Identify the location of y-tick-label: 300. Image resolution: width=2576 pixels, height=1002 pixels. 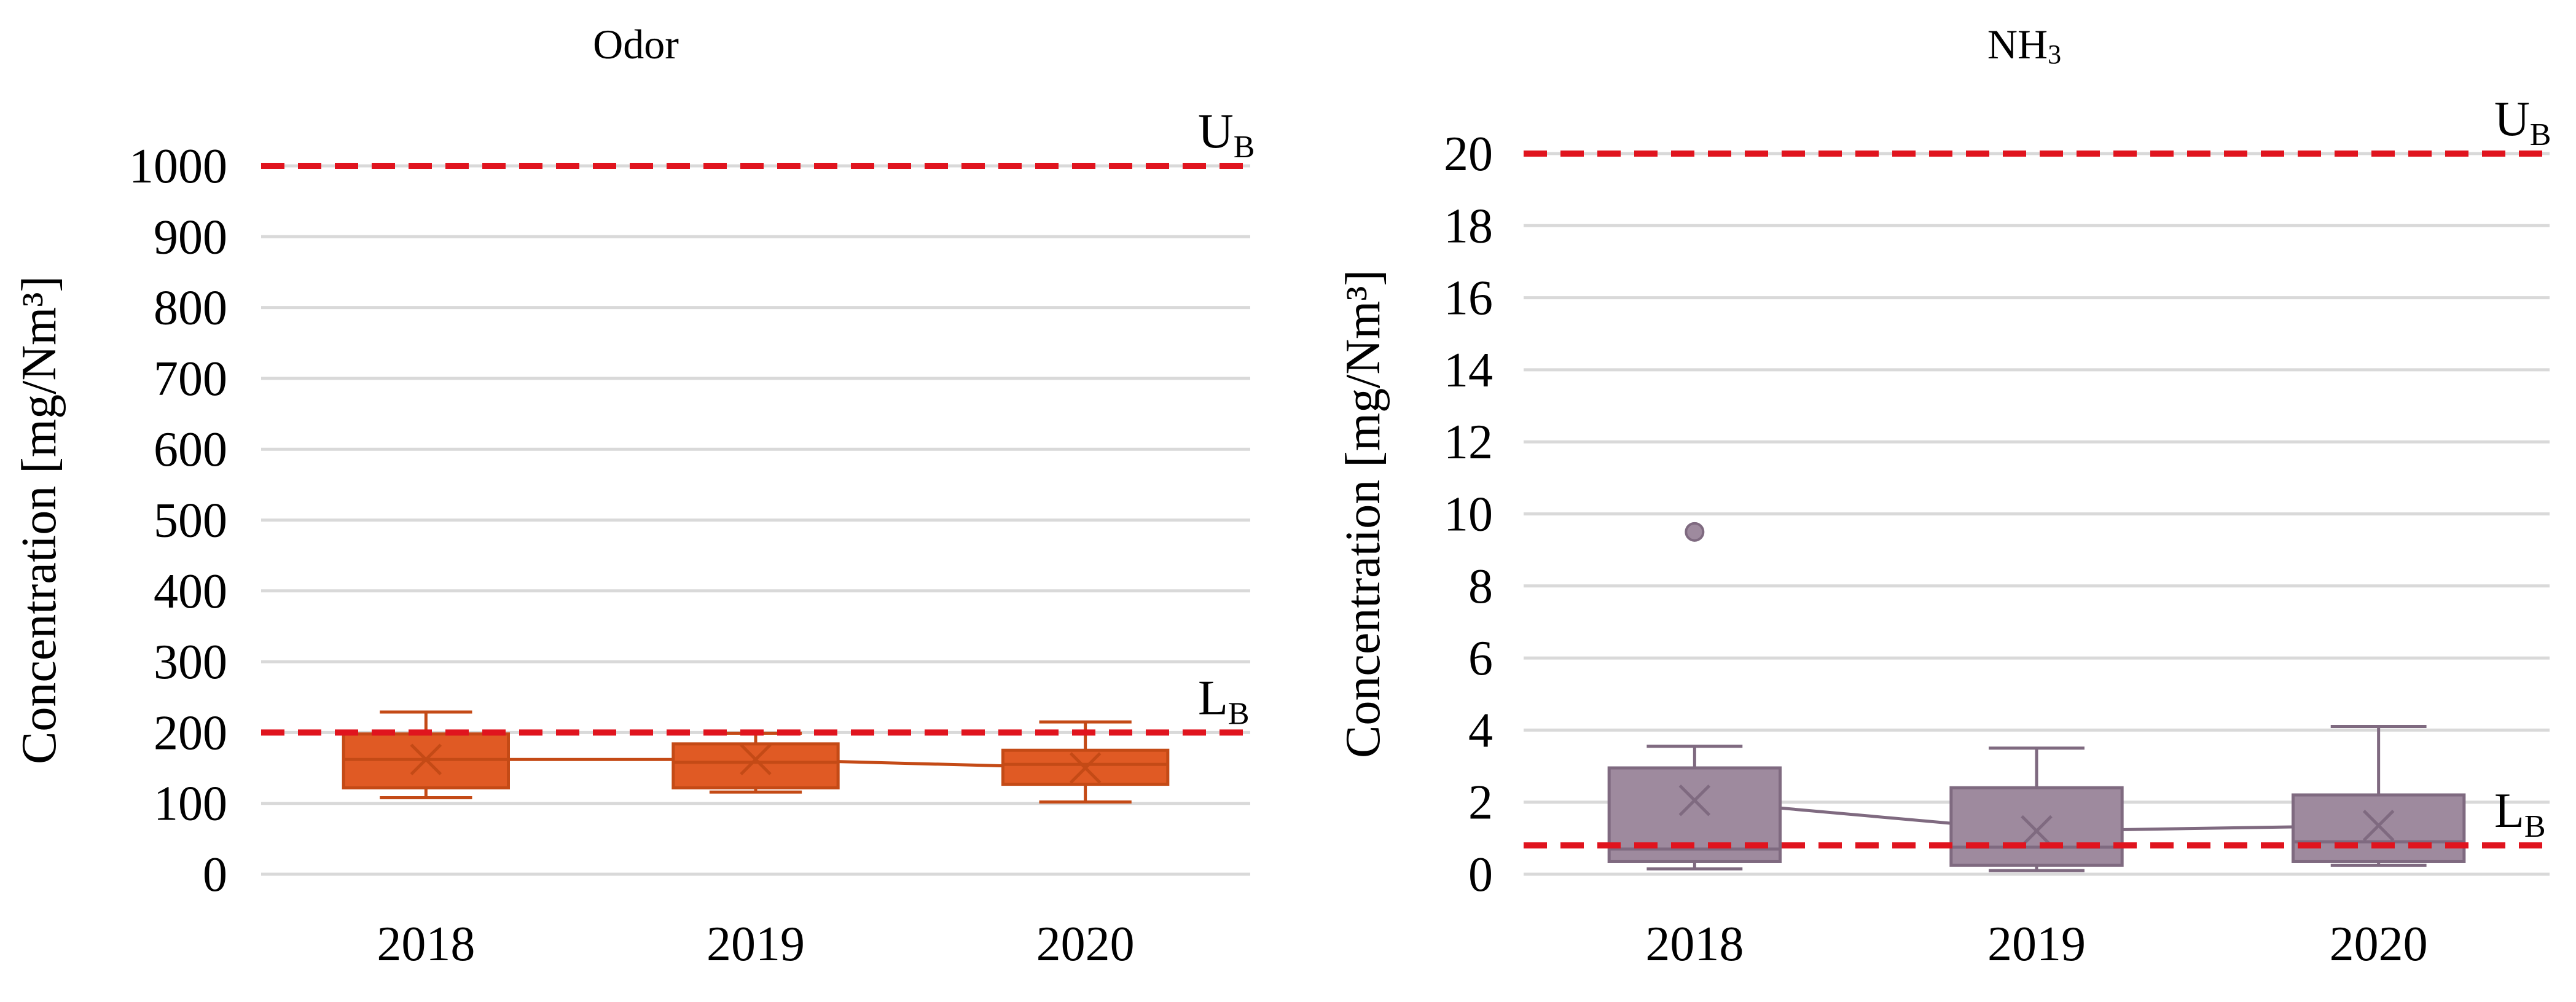
(190, 662).